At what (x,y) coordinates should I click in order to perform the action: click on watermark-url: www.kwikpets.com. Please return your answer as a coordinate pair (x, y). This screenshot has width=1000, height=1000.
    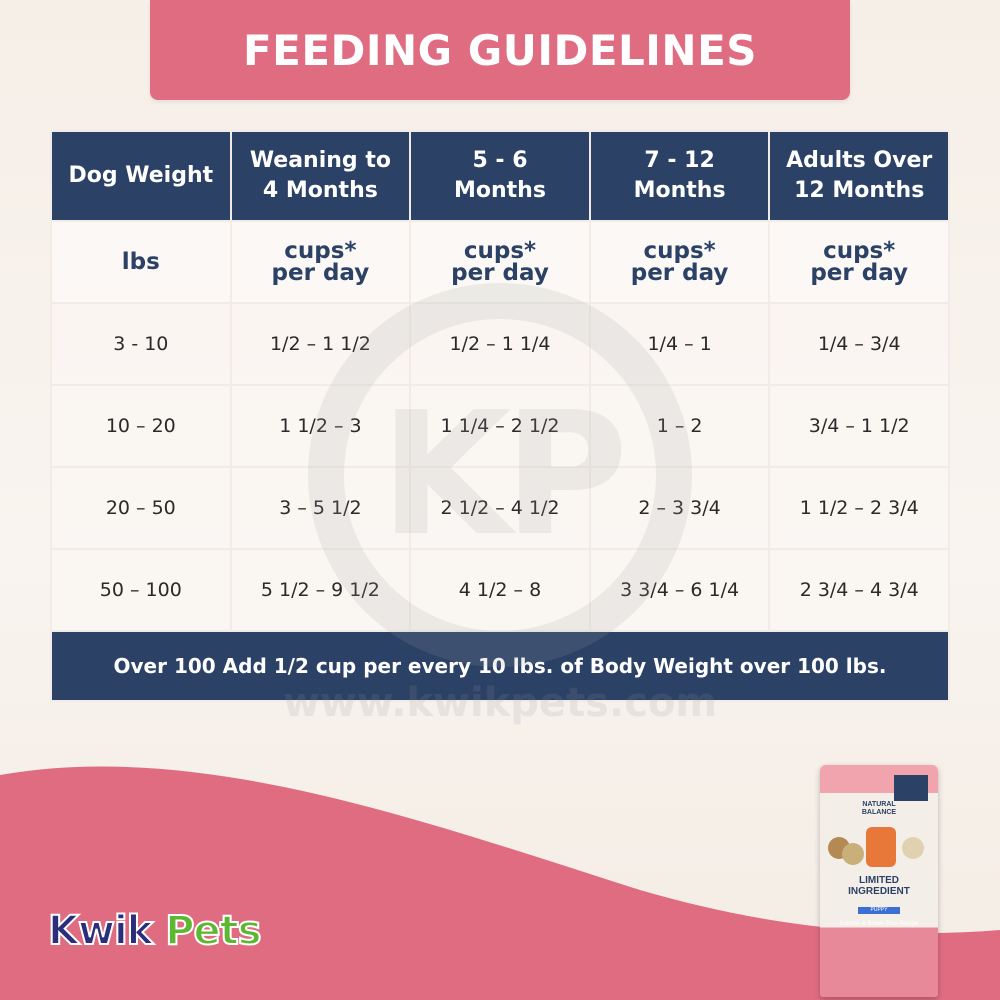
    Looking at the image, I should click on (500, 703).